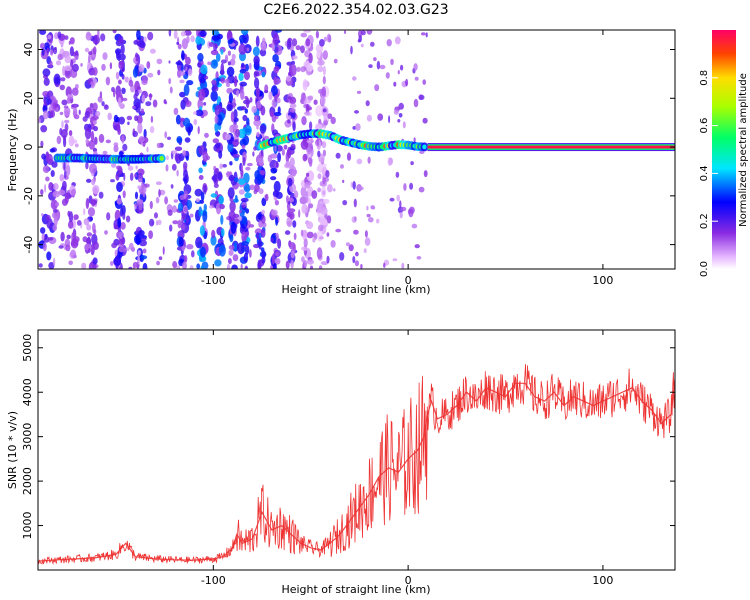 The image size is (750, 600). What do you see at coordinates (551, 147) in the screenshot?
I see `carrier-core` at bounding box center [551, 147].